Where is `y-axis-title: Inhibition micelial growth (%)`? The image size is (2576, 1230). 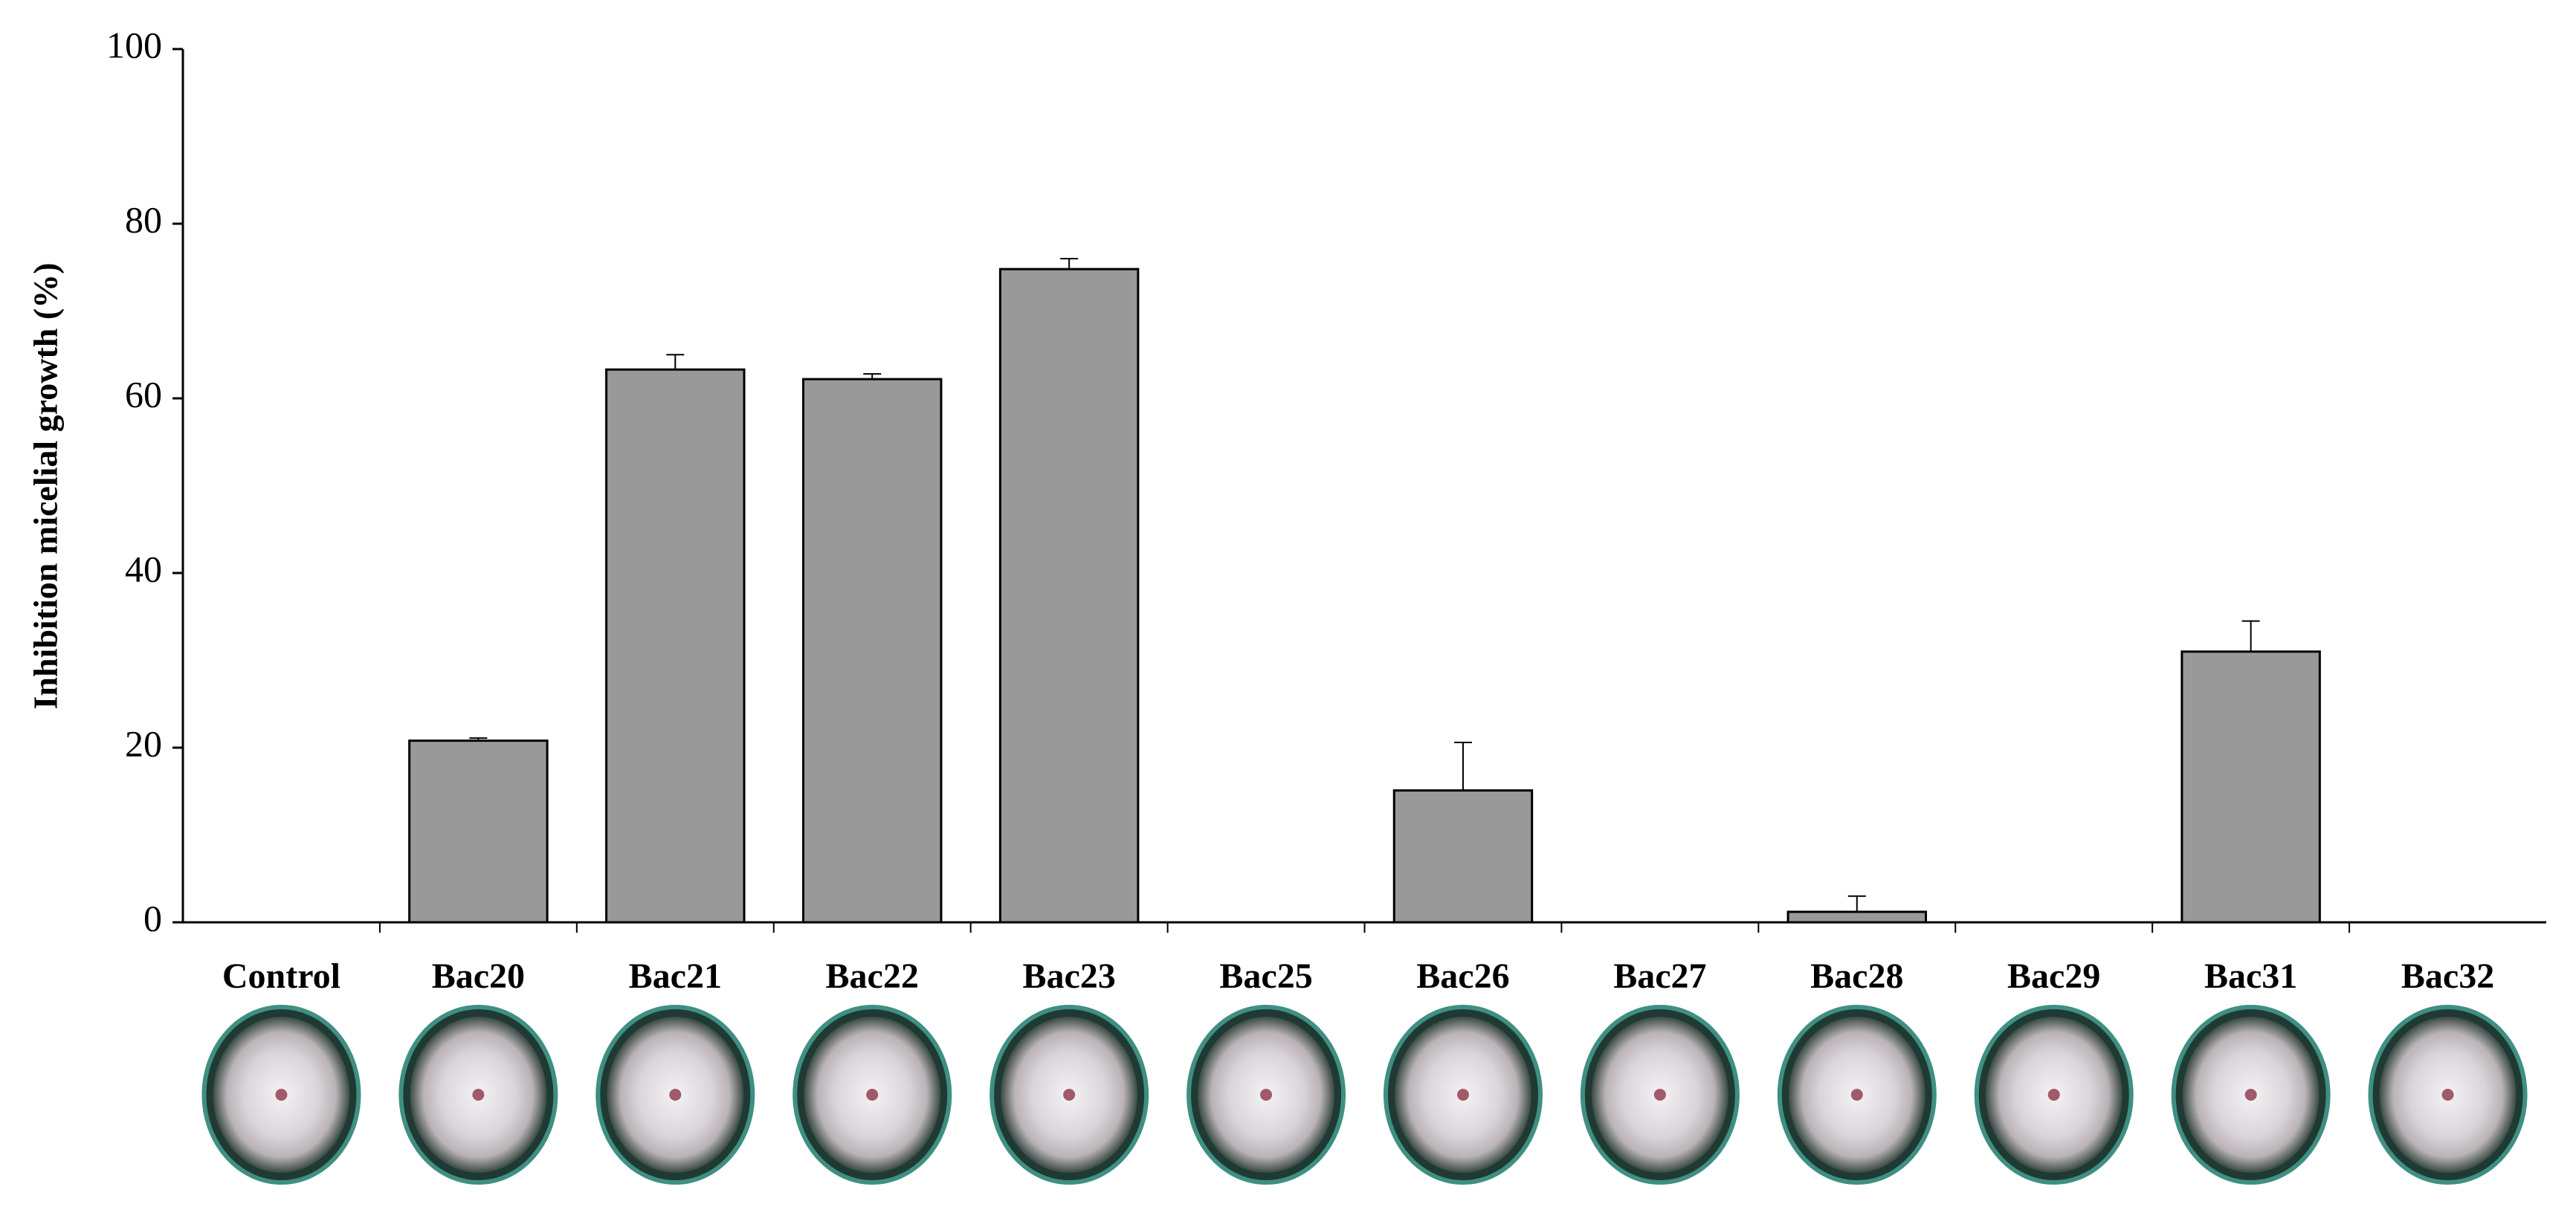 y-axis-title: Inhibition micelial growth (%) is located at coordinates (46, 485).